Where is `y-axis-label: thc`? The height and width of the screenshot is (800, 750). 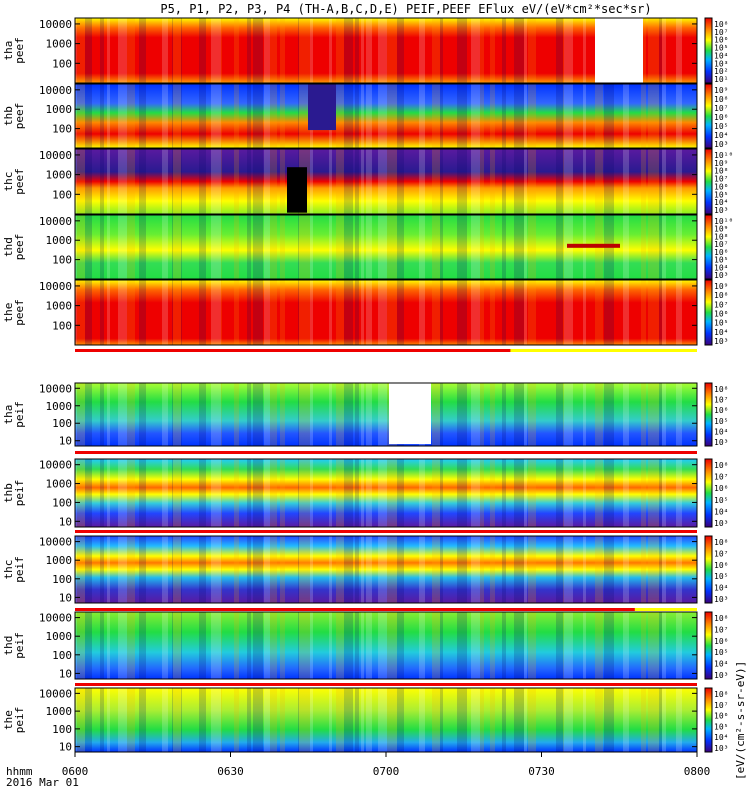 y-axis-label: thc is located at coordinates (8, 570).